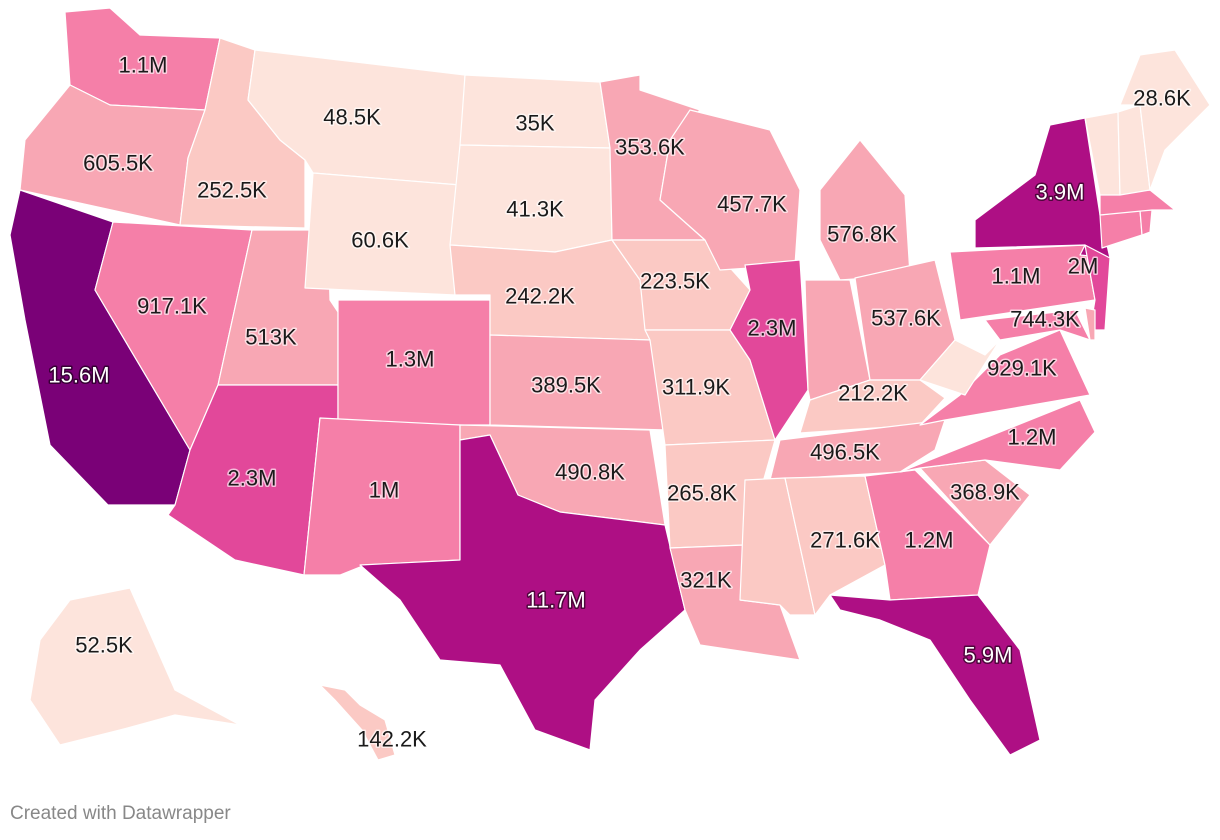 This screenshot has width=1220, height=840. Describe the element at coordinates (232, 190) in the screenshot. I see `state-value-label-id: 252.5K` at that location.